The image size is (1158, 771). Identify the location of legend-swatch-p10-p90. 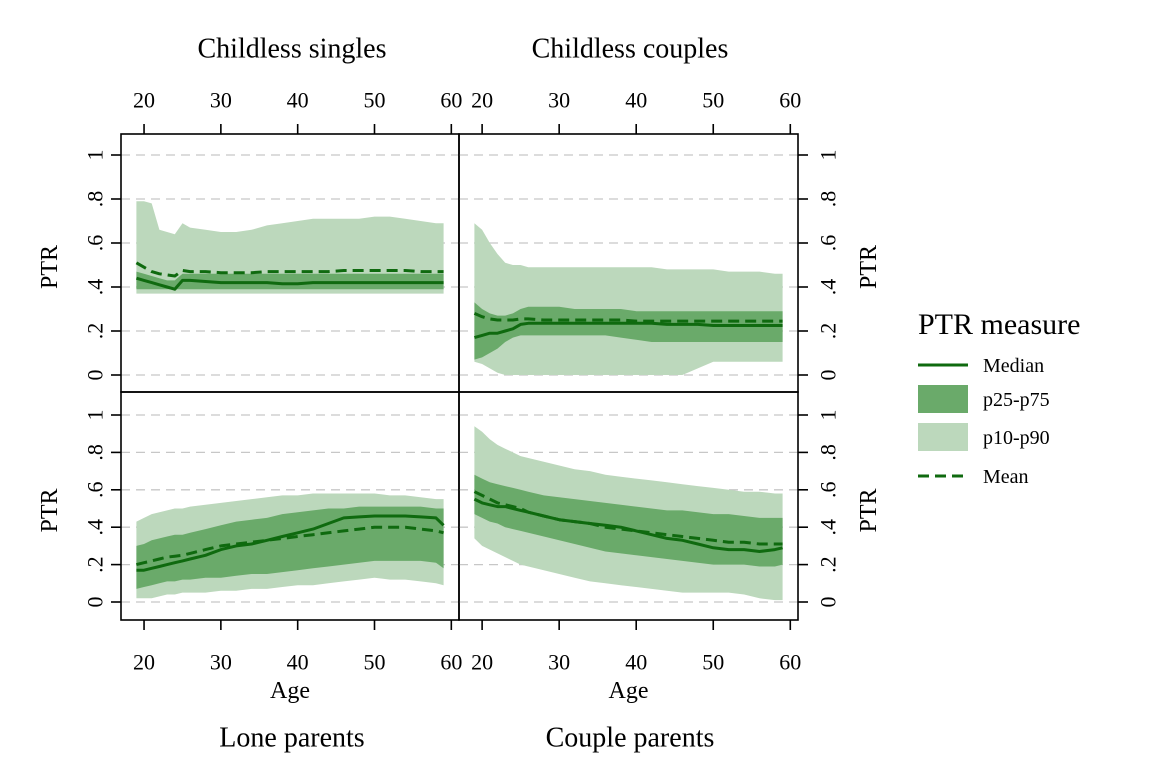
(943, 437).